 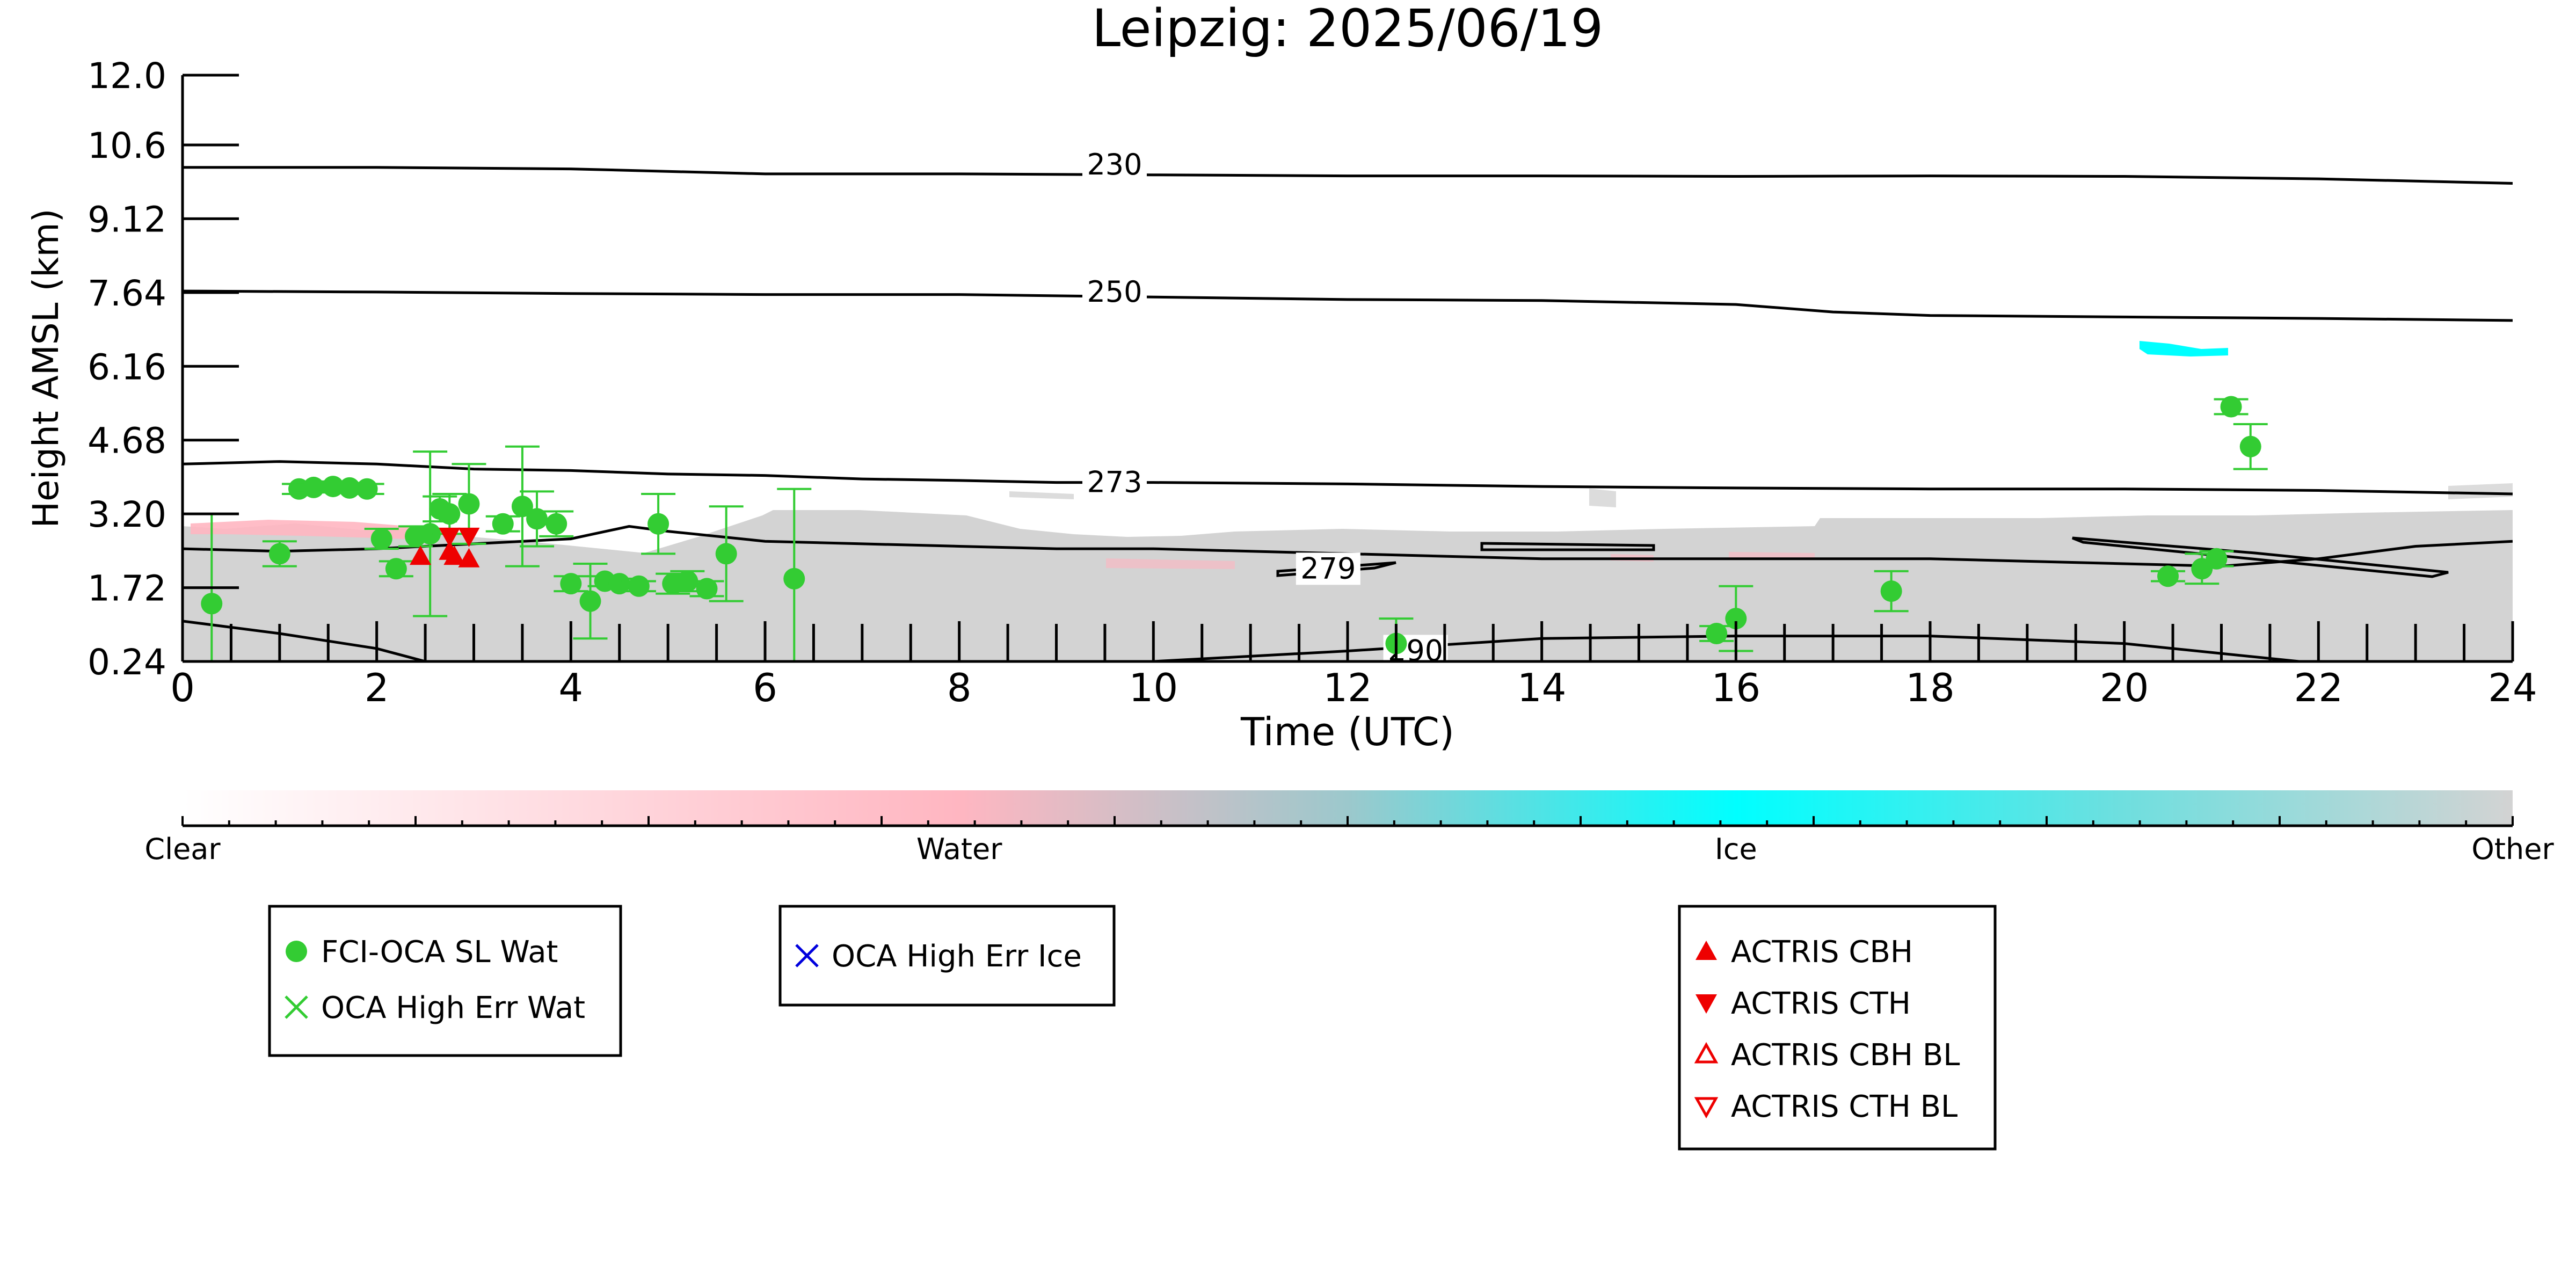 I want to click on legend-box: OCA High Err Ice, so click(x=947, y=956).